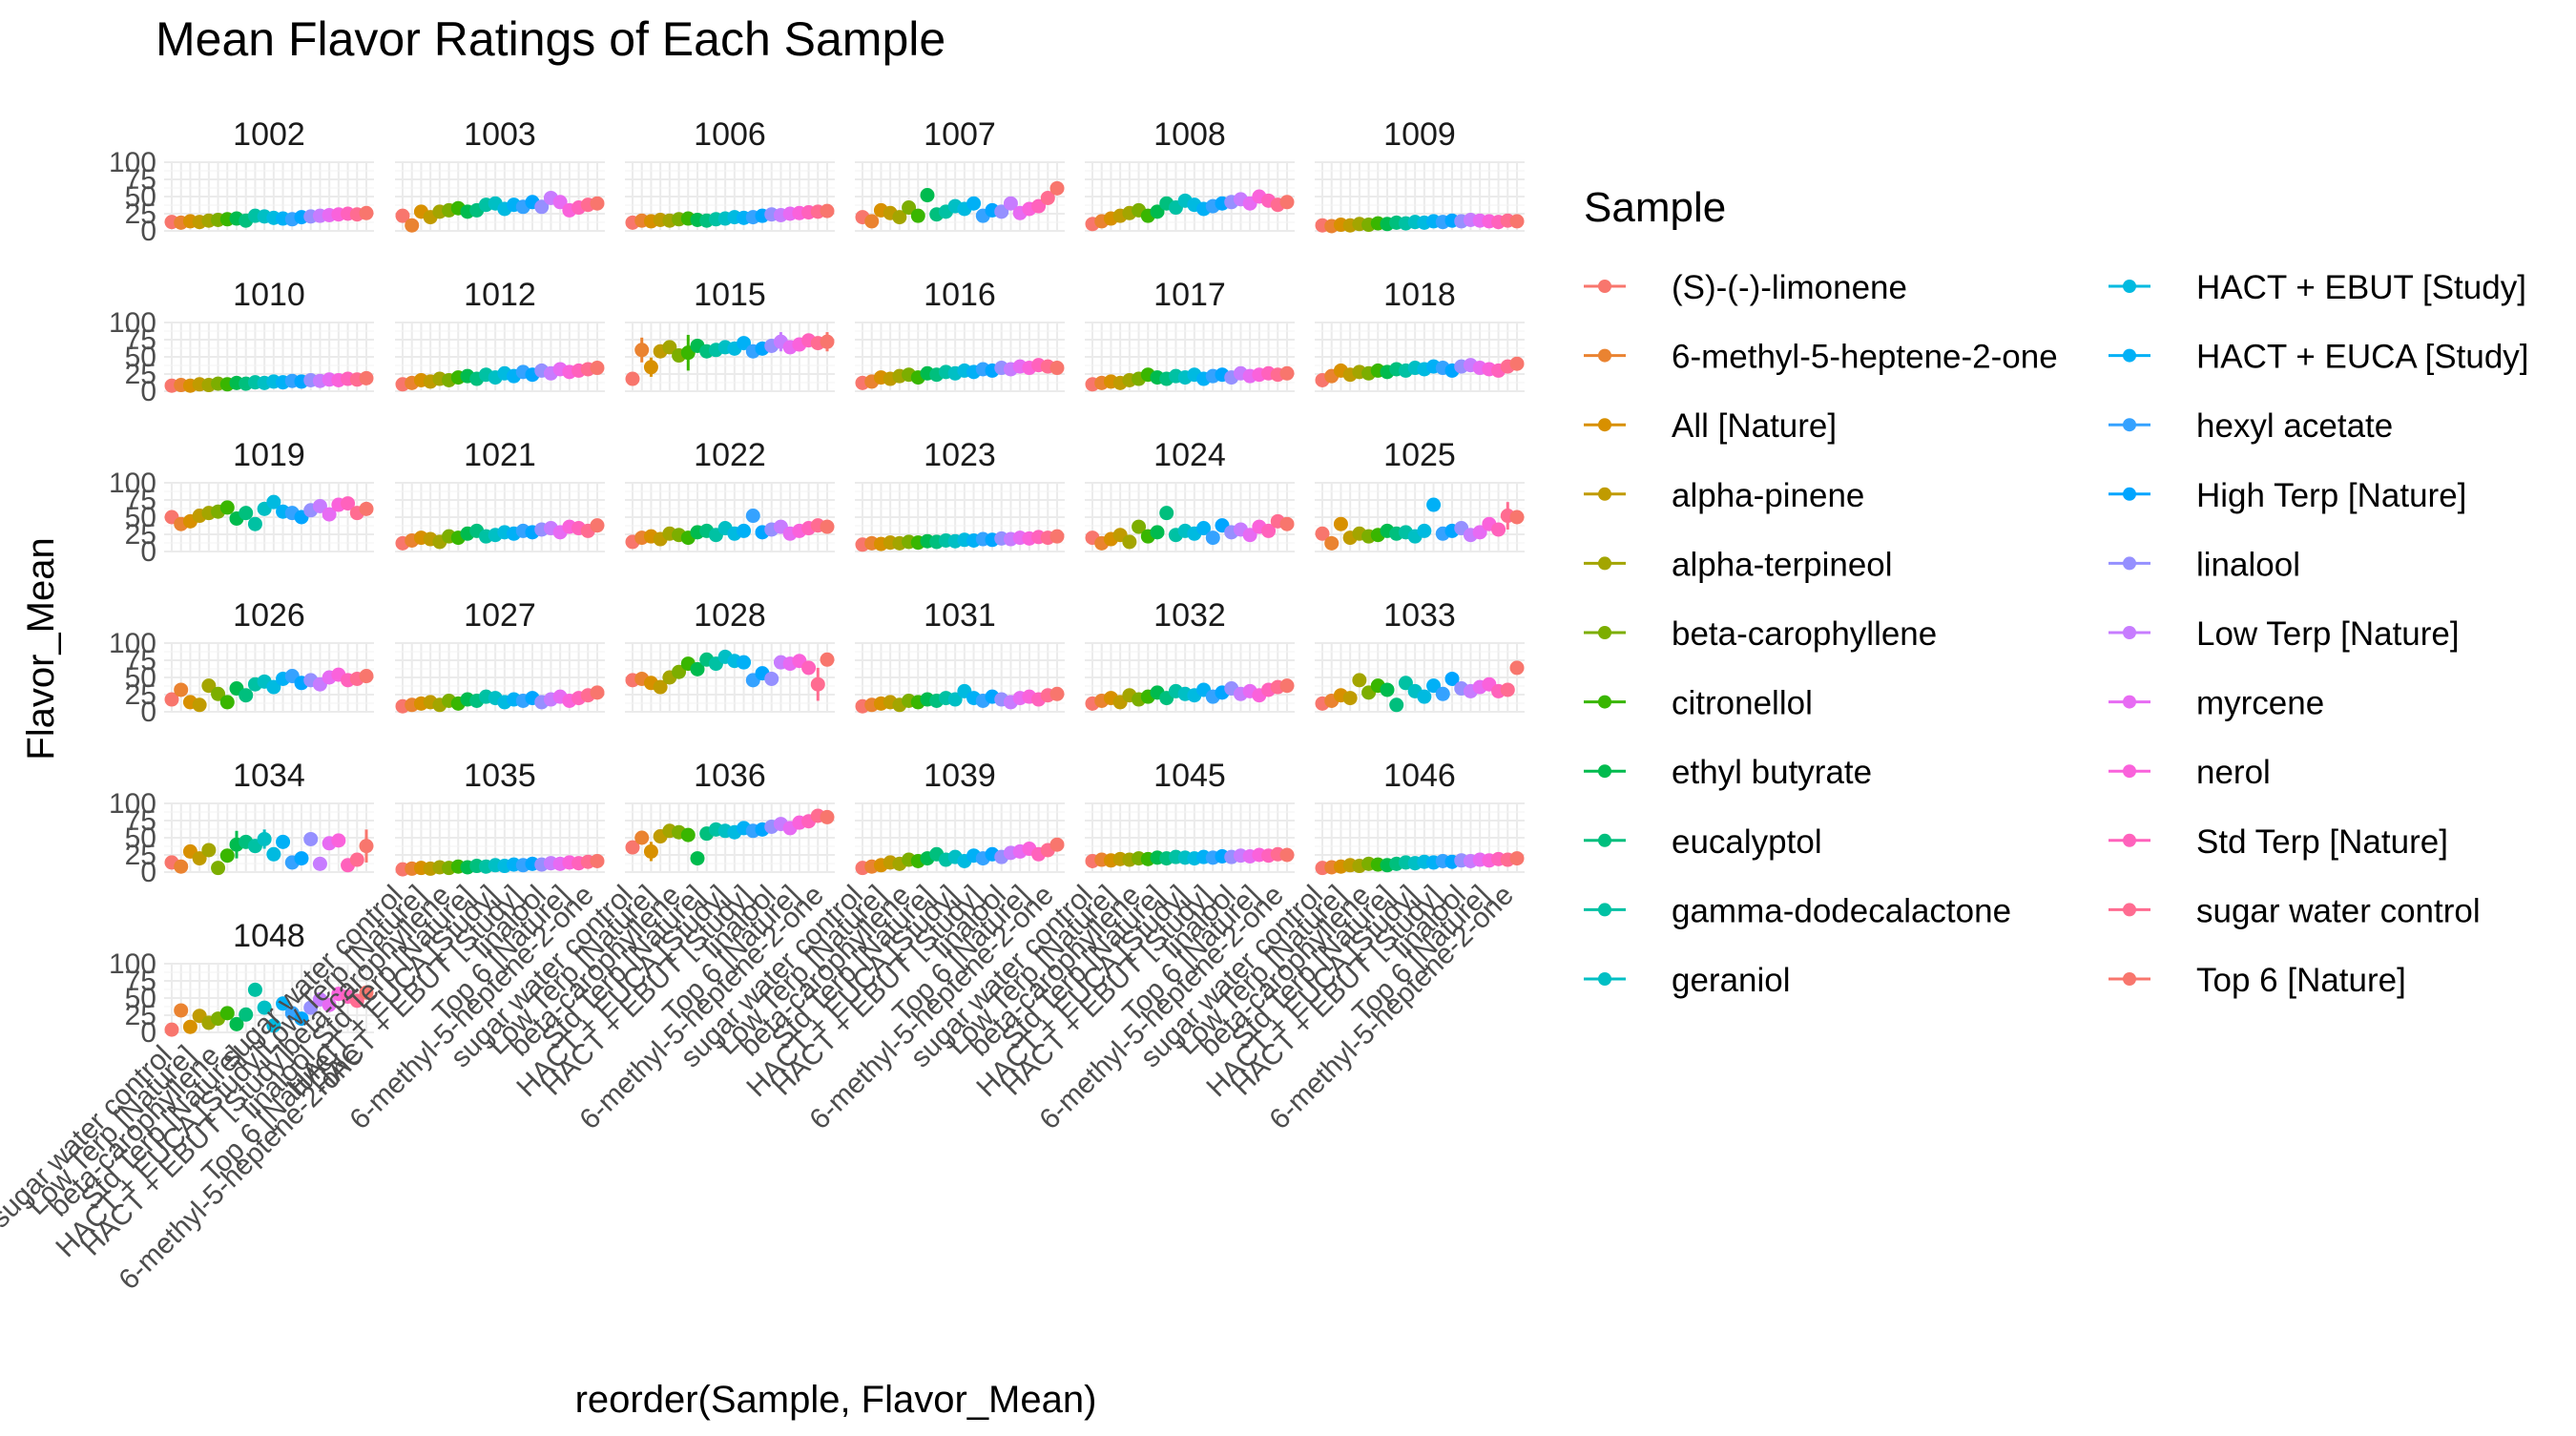 This screenshot has height=1436, width=2576. What do you see at coordinates (2328, 634) in the screenshot?
I see `legend-label: Low Terp [Nature]` at bounding box center [2328, 634].